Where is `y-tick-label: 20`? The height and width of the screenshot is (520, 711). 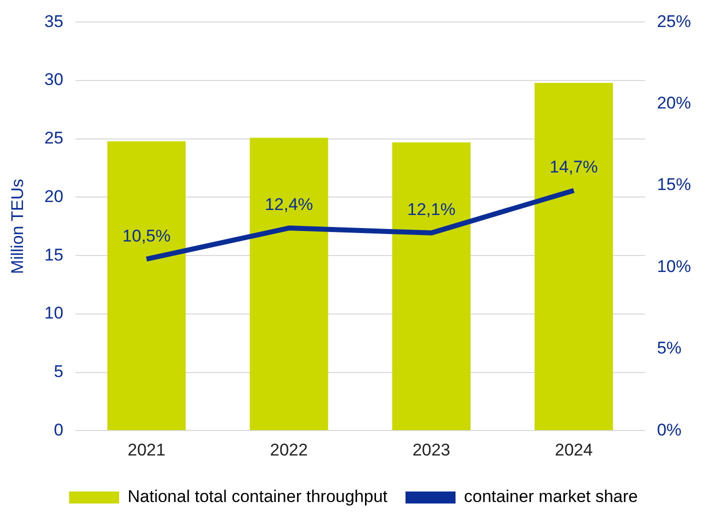
y-tick-label: 20 is located at coordinates (54, 196).